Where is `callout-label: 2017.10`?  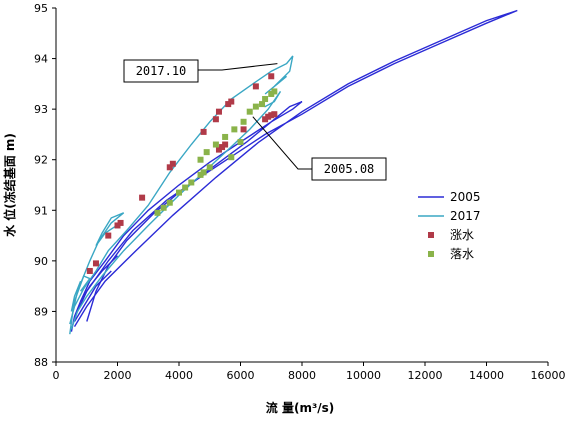
callout-label: 2017.10 is located at coordinates (161, 71).